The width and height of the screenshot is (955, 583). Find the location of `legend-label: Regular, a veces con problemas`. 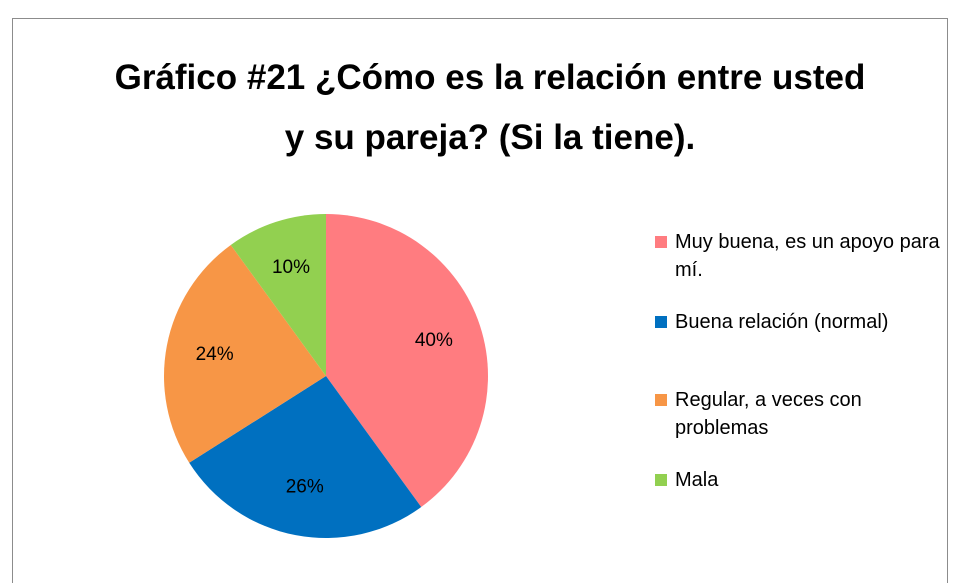

legend-label: Regular, a veces con problemas is located at coordinates (768, 414).